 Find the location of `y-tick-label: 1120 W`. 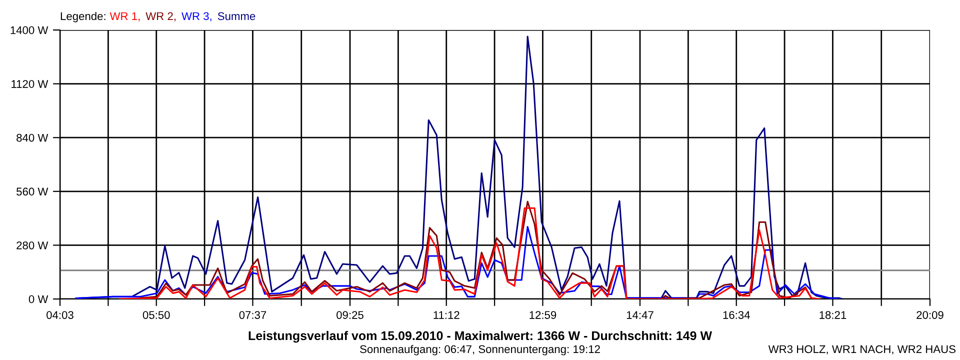

y-tick-label: 1120 W is located at coordinates (30, 84).